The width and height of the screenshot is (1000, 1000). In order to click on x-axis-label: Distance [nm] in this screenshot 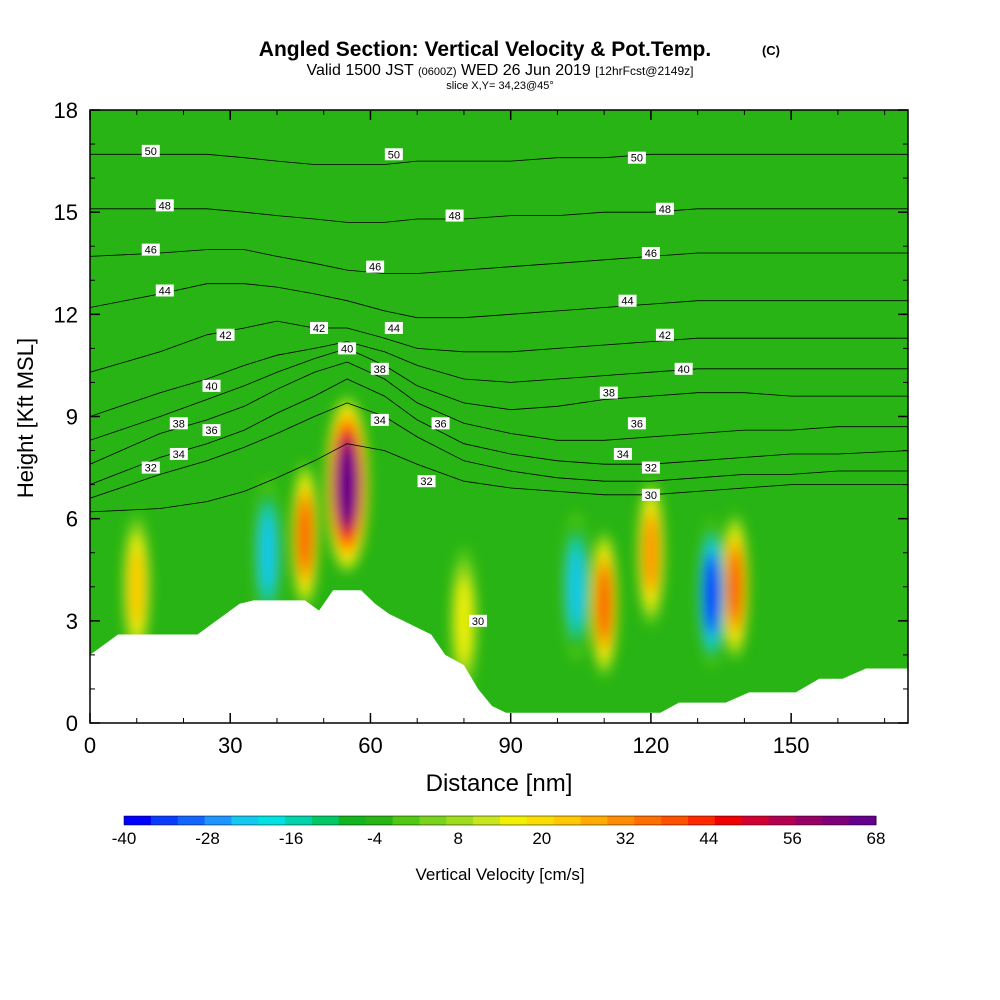, I will do `click(499, 783)`.